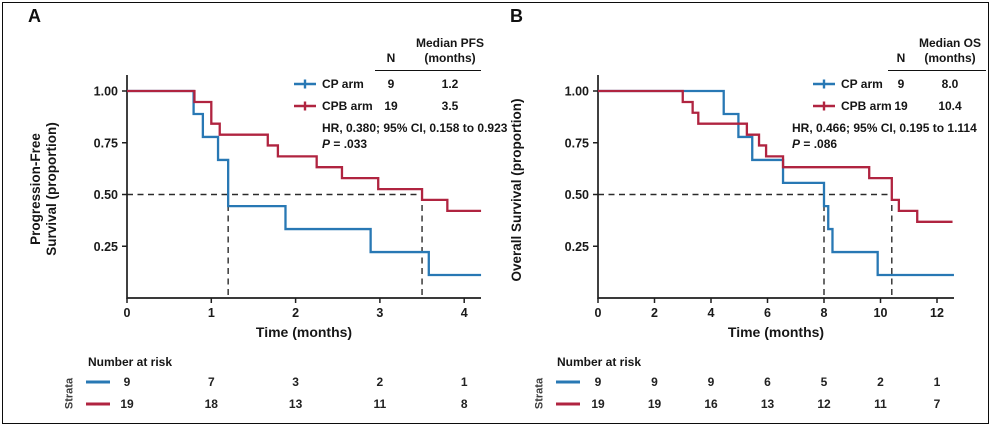 The height and width of the screenshot is (426, 991). Describe the element at coordinates (69, 393) in the screenshot. I see `panel-a-strata-label: Strata` at that location.